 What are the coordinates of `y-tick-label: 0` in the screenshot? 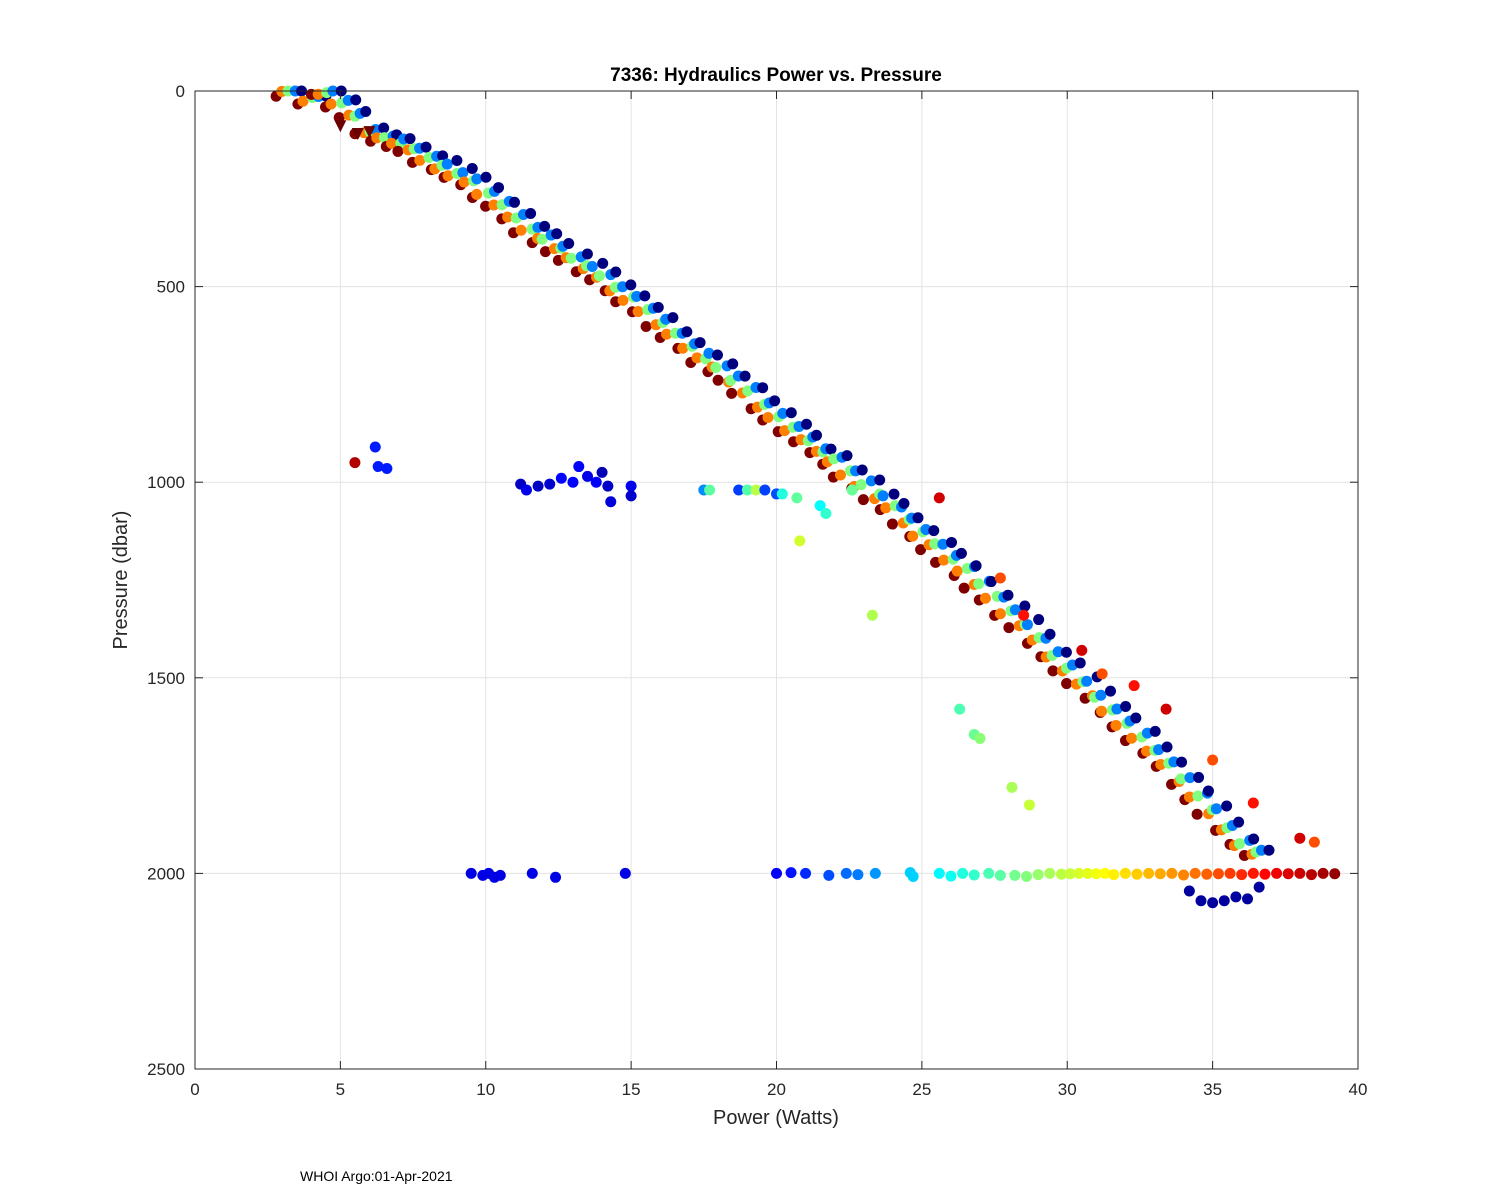 It's located at (180, 91).